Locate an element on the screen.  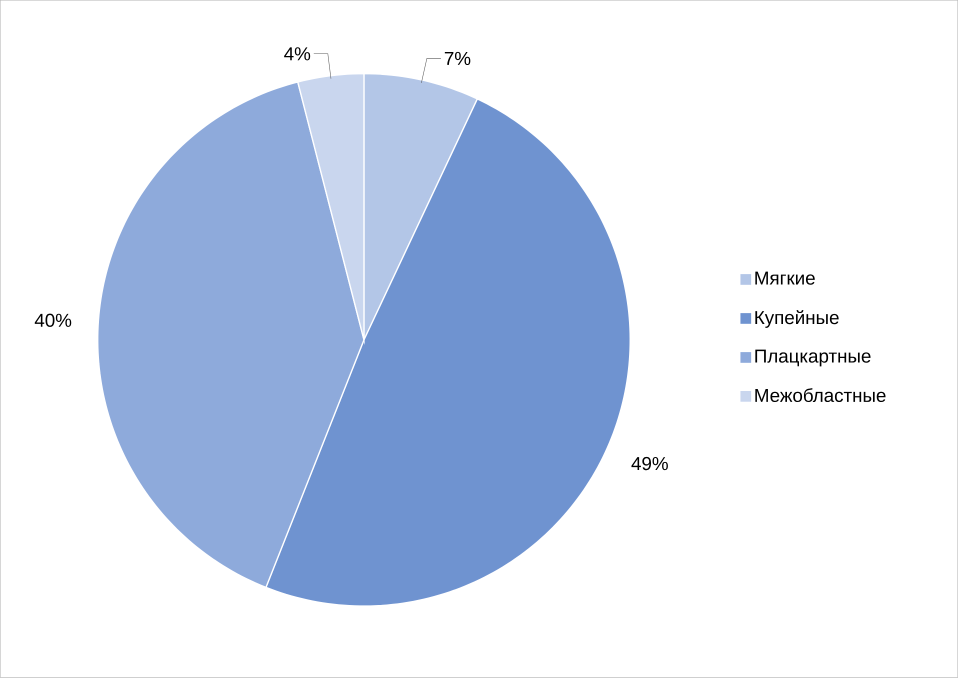
legend-label: Купейные is located at coordinates (797, 319).